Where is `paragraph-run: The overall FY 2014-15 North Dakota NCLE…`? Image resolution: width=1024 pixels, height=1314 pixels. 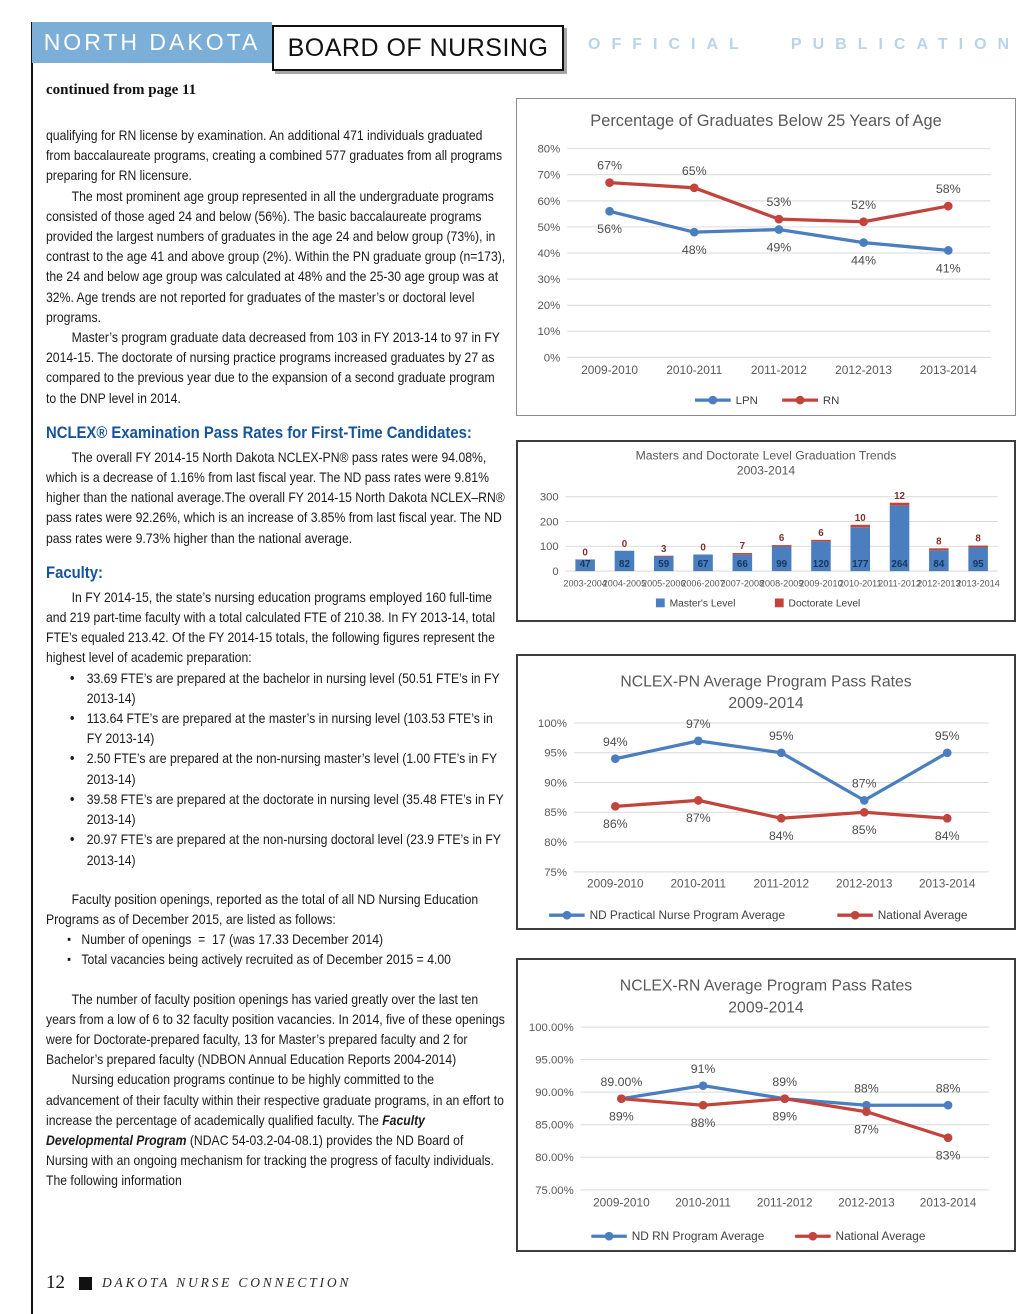
paragraph-run: The overall FY 2014-15 North Dakota NCLE… is located at coordinates (275, 497).